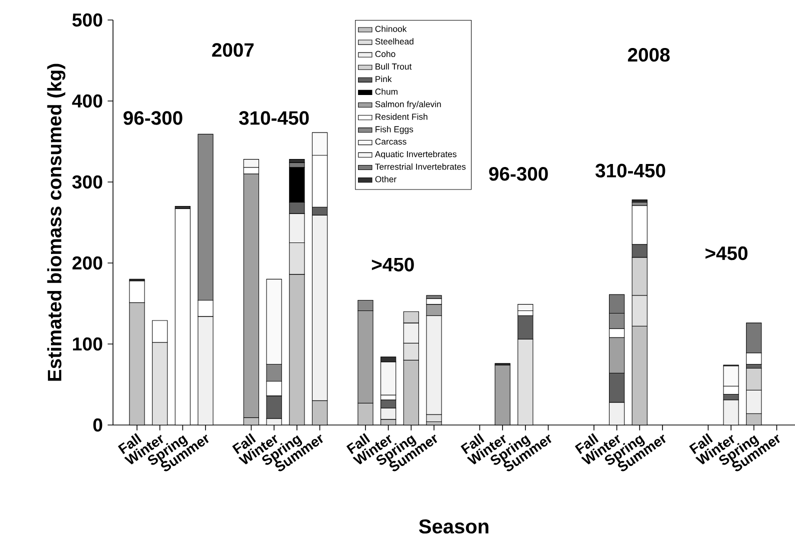 This screenshot has width=795, height=548. What do you see at coordinates (97, 425) in the screenshot?
I see `y-tick-label: 0` at bounding box center [97, 425].